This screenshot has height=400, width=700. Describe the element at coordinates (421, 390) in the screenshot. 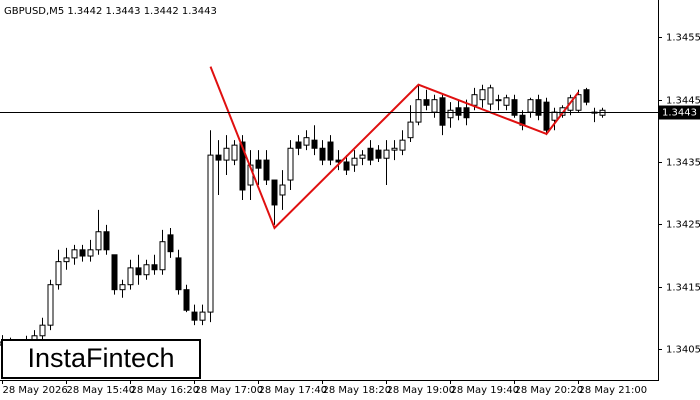

I see `x-tick-label: 28 May 19:00` at that location.